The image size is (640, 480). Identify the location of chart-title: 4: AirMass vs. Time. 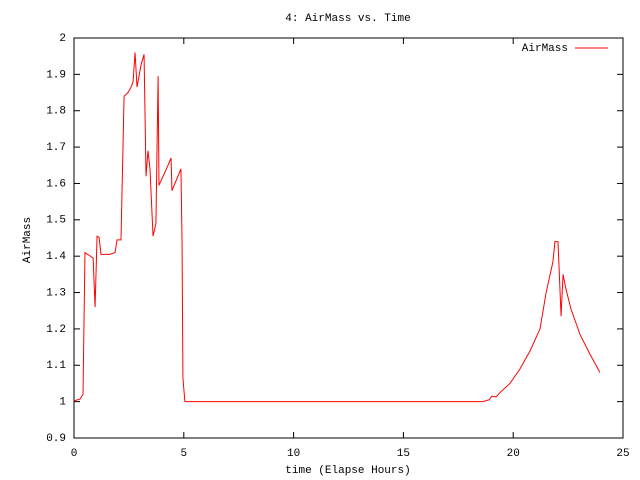
(347, 19).